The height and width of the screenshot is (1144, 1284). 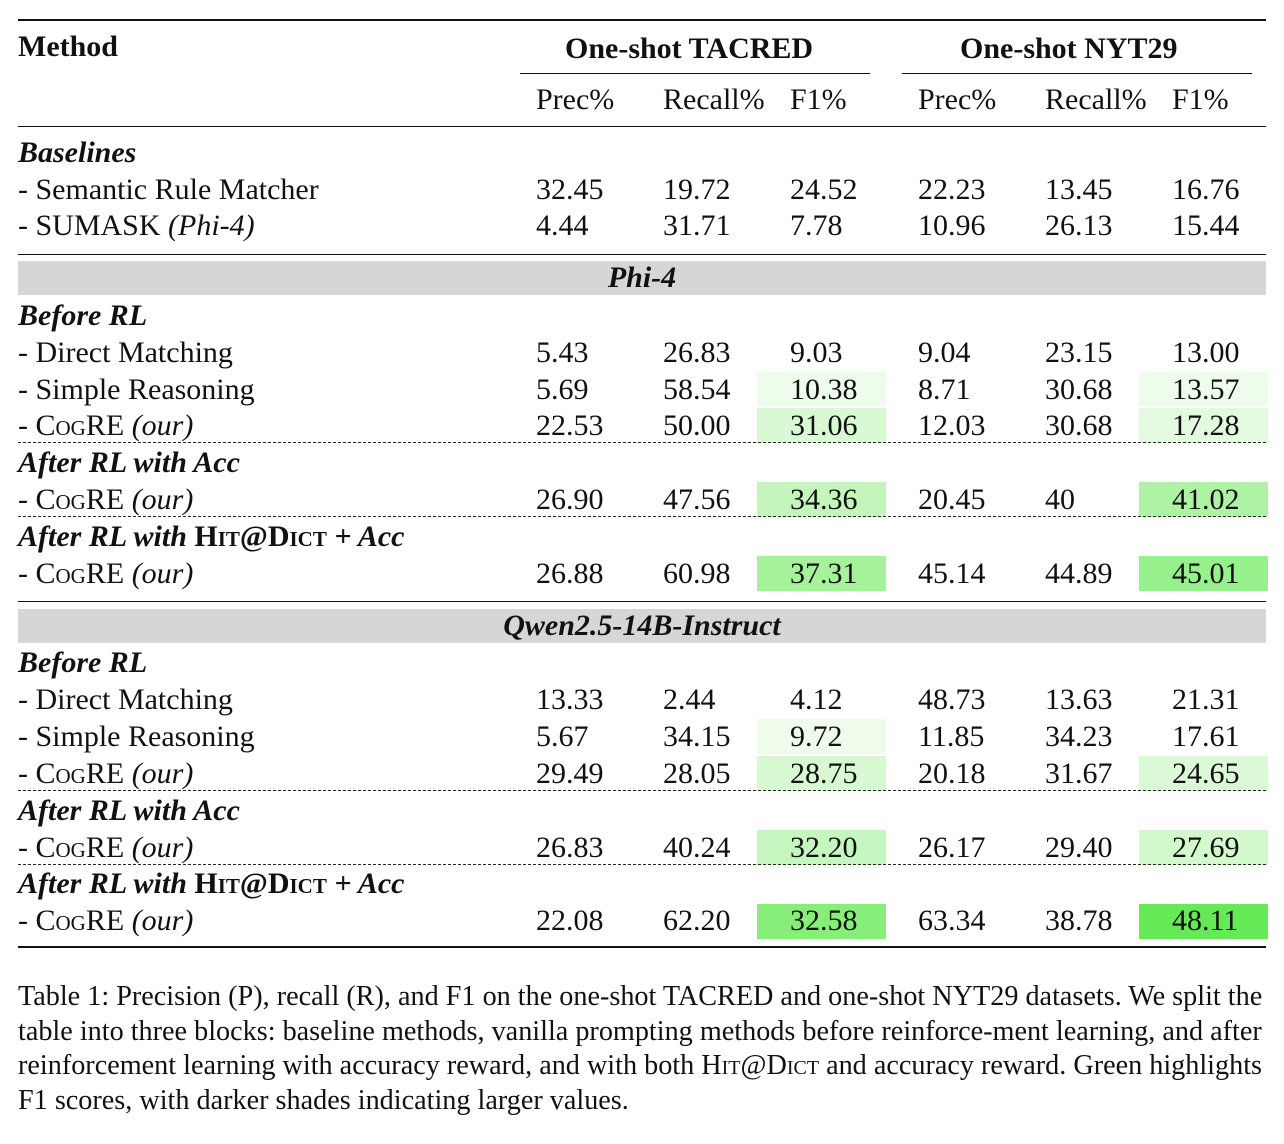 I want to click on phi4-before-rl-title: Before RL, so click(x=83, y=315).